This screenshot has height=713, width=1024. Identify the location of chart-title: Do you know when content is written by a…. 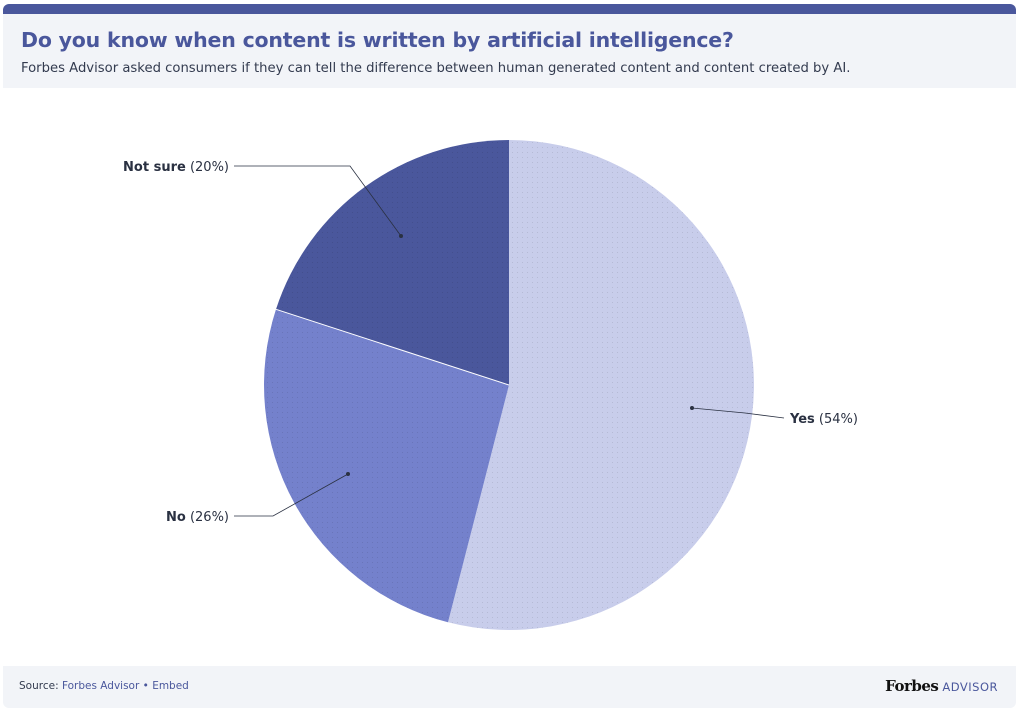
(377, 40).